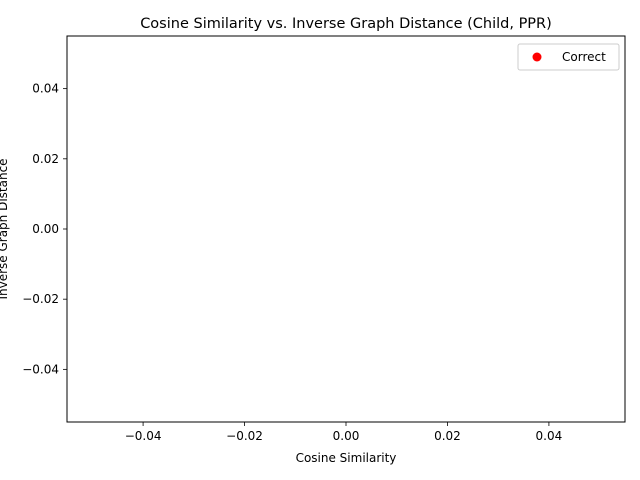 Image resolution: width=640 pixels, height=480 pixels. I want to click on x-axis-ticks: −0.04 −0.02 0.00 0.02 0.04, so click(344, 432).